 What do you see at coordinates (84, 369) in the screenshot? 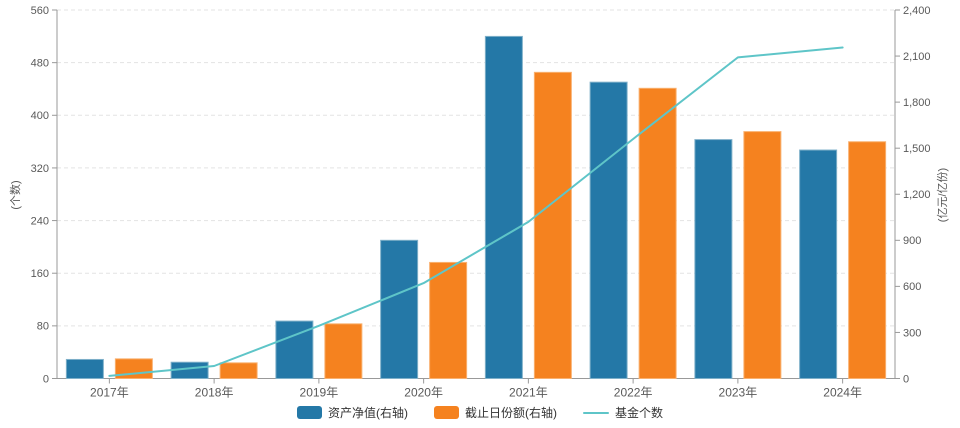
I see `net-asset-value-bar-2017` at bounding box center [84, 369].